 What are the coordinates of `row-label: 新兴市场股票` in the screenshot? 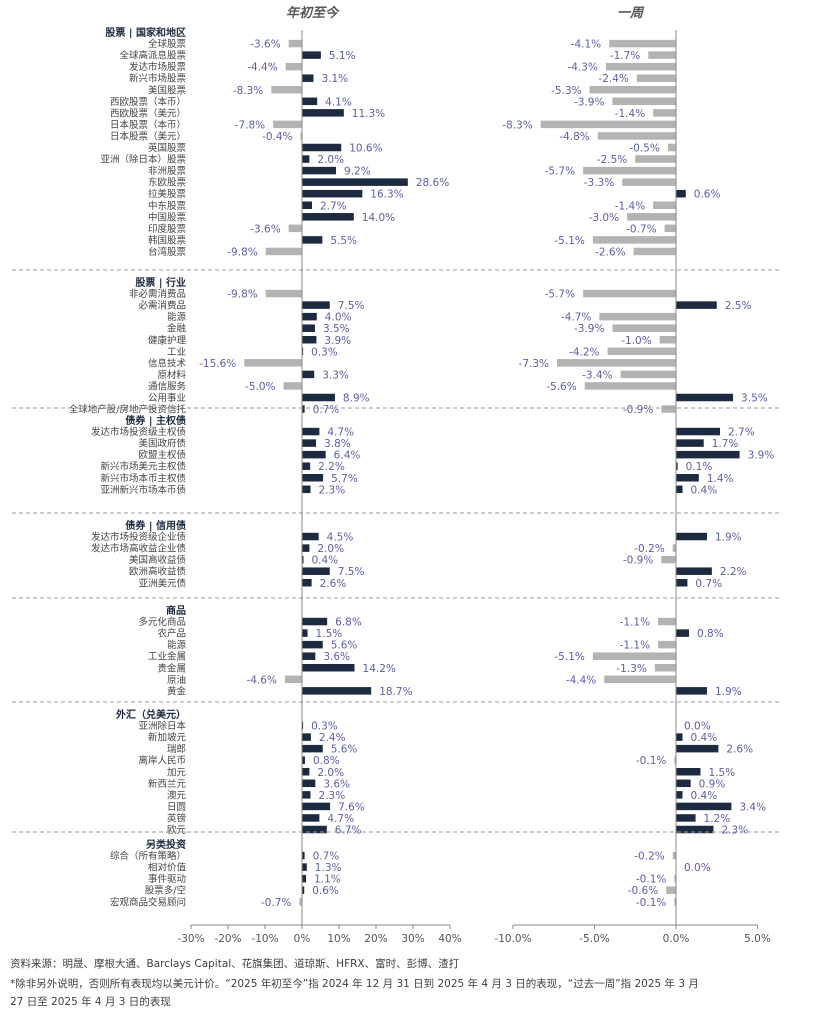 It's located at (158, 79).